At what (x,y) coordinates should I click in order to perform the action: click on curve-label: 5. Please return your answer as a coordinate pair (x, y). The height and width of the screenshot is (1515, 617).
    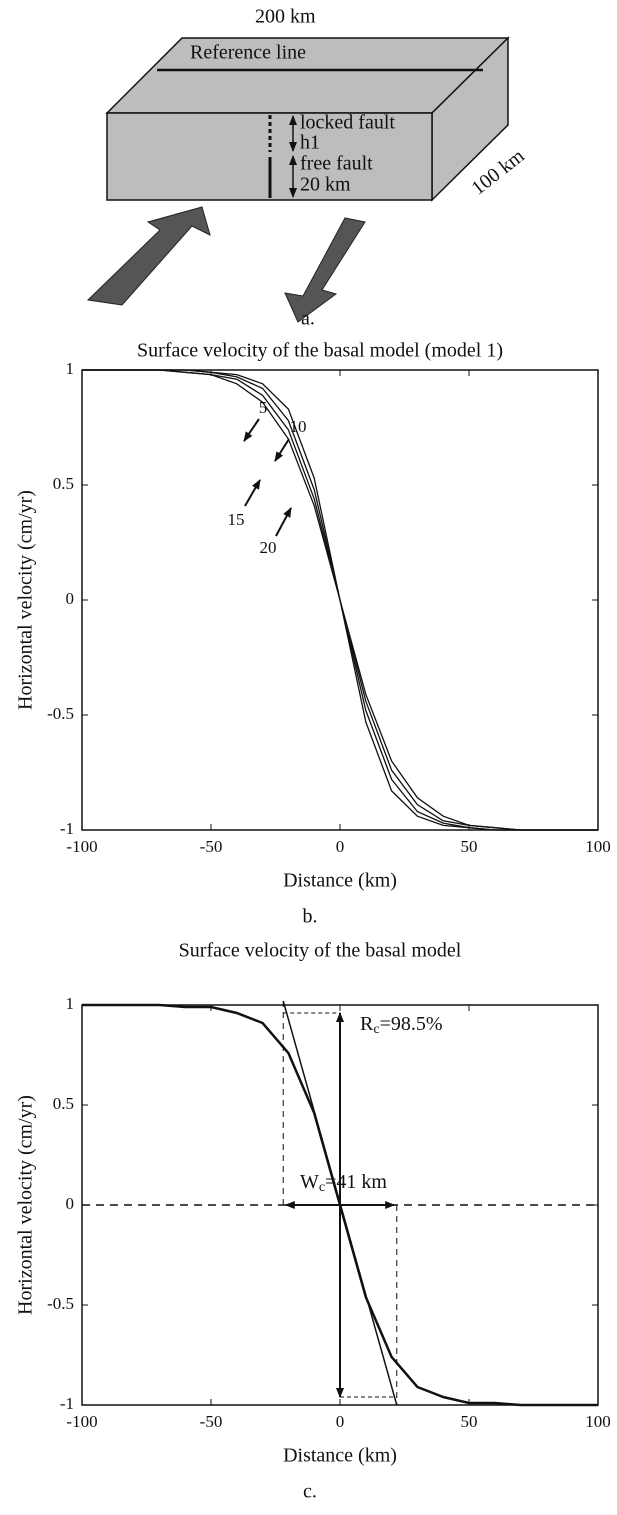
    Looking at the image, I should click on (263, 407).